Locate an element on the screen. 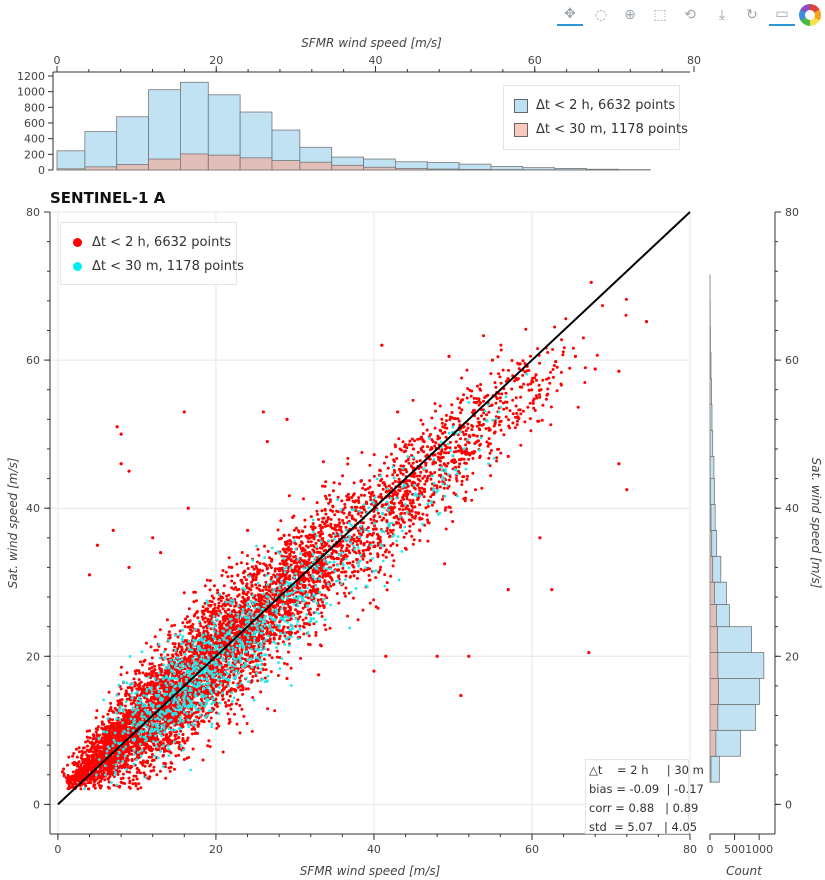  top-hist-ytick-label: 200 is located at coordinates (34, 154).